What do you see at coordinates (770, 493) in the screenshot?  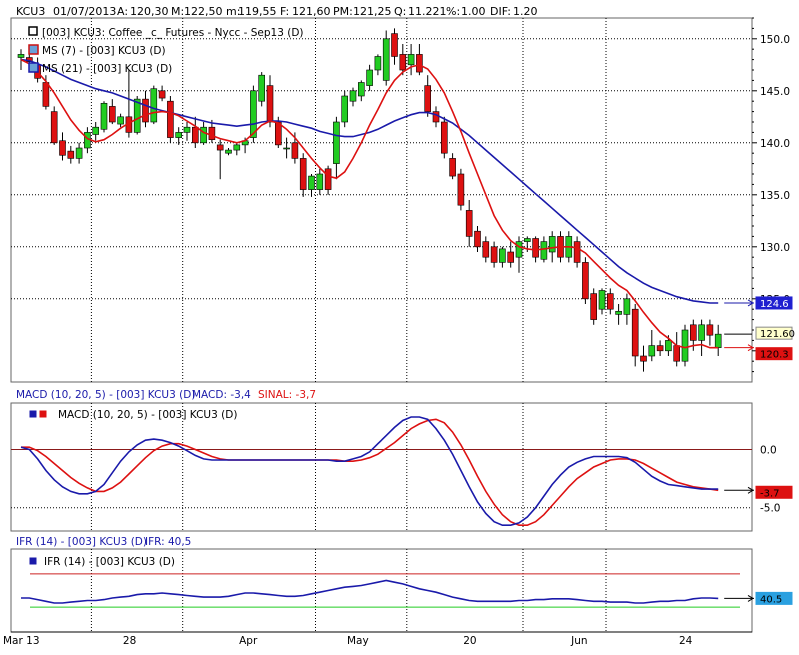 I see `signal-tag: -3.7` at bounding box center [770, 493].